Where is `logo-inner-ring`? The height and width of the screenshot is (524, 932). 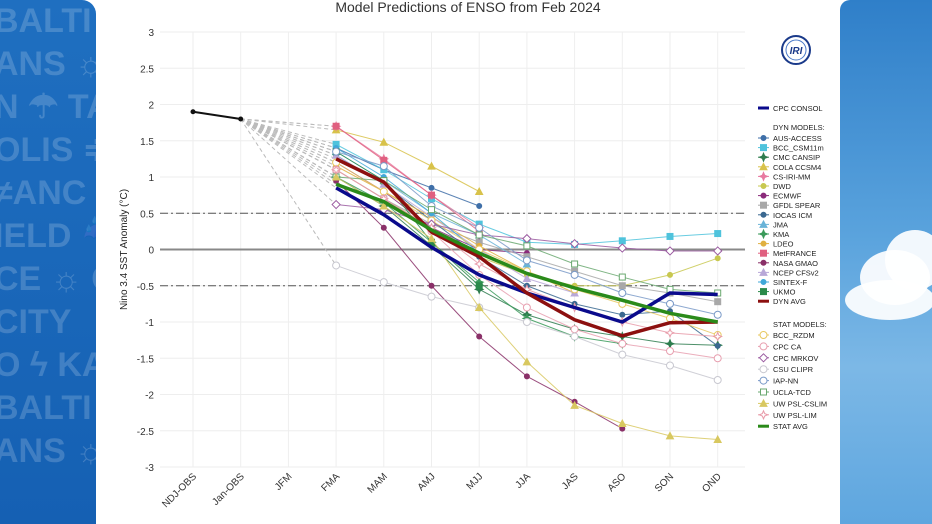 logo-inner-ring is located at coordinates (796, 50).